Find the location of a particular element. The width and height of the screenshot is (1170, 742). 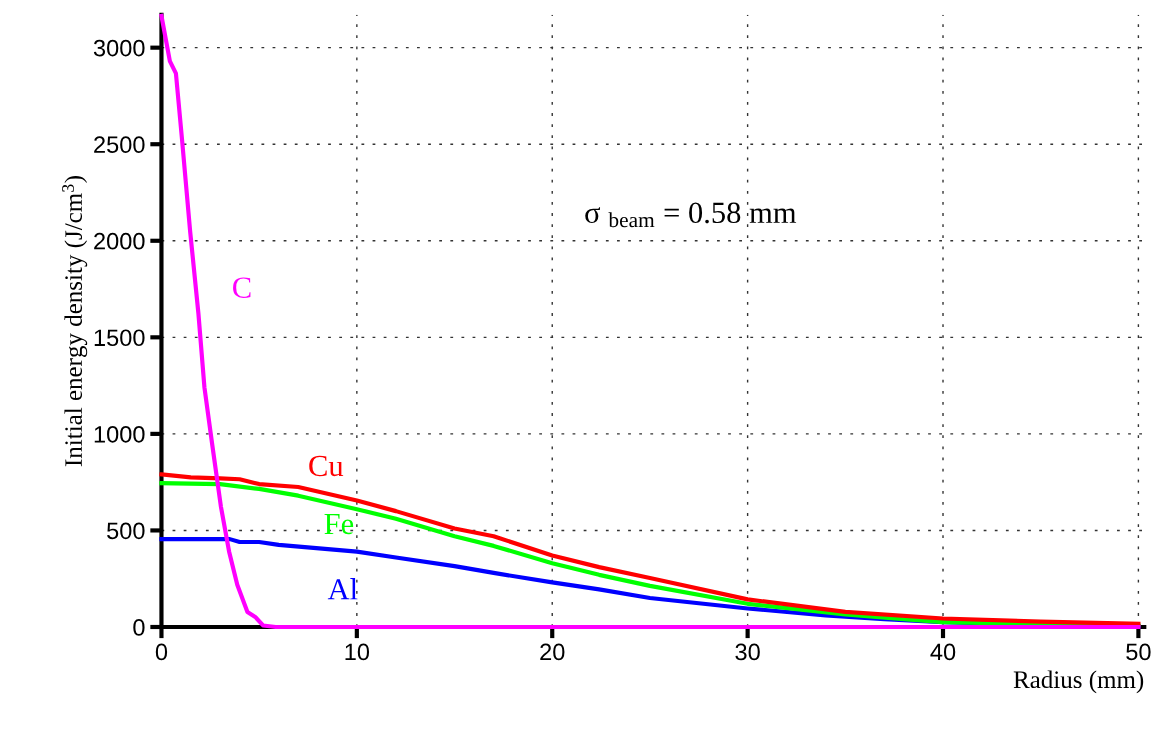

x-tick-label: 0 is located at coordinates (161, 652).